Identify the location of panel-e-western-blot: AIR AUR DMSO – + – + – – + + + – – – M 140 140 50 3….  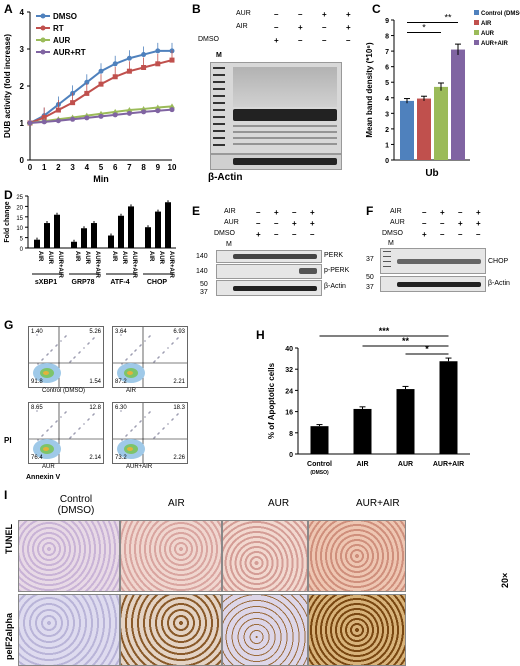
(276, 251).